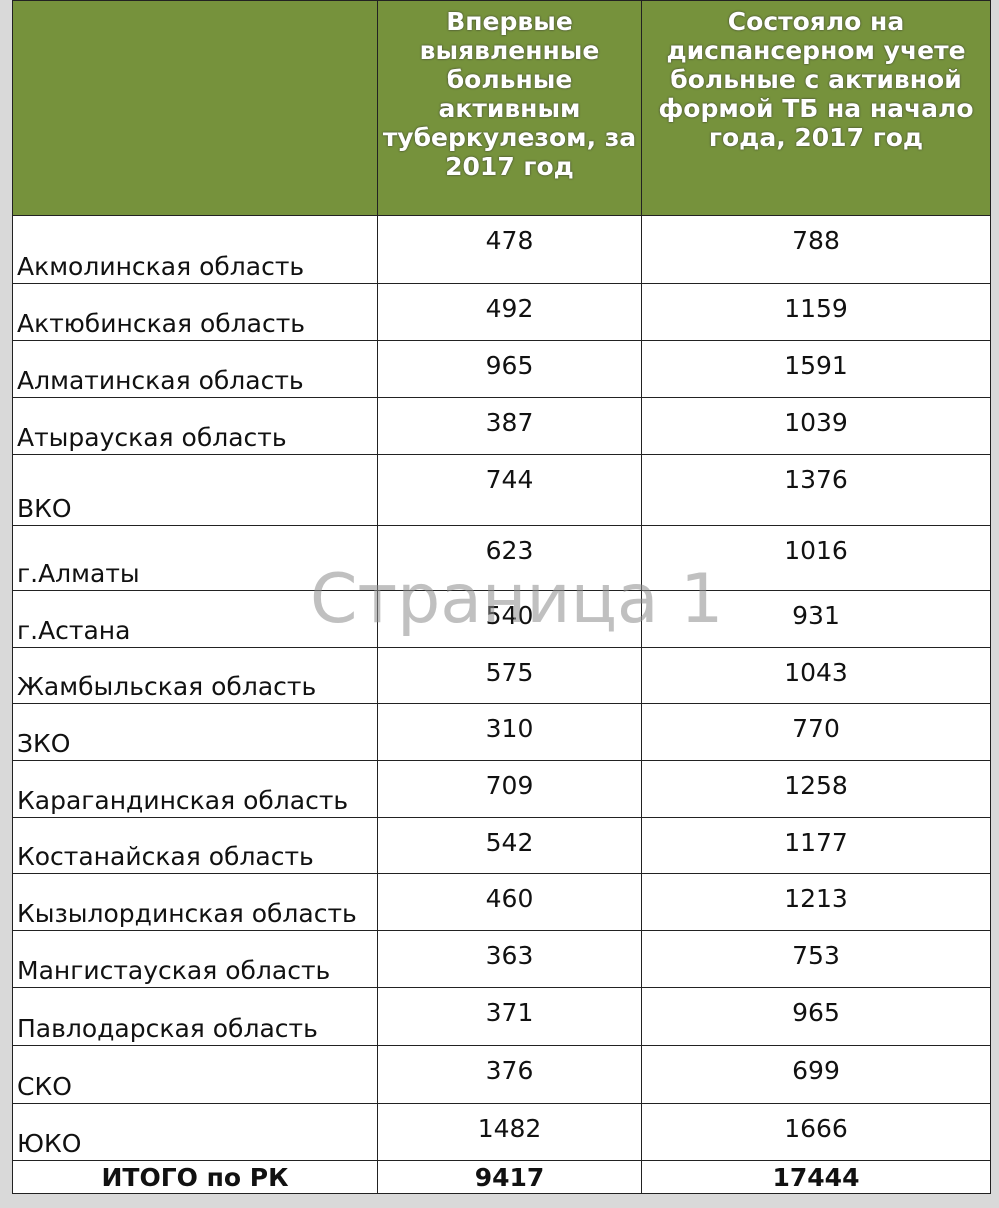 This screenshot has width=999, height=1208. I want to click on value-cell: 540, so click(509, 619).